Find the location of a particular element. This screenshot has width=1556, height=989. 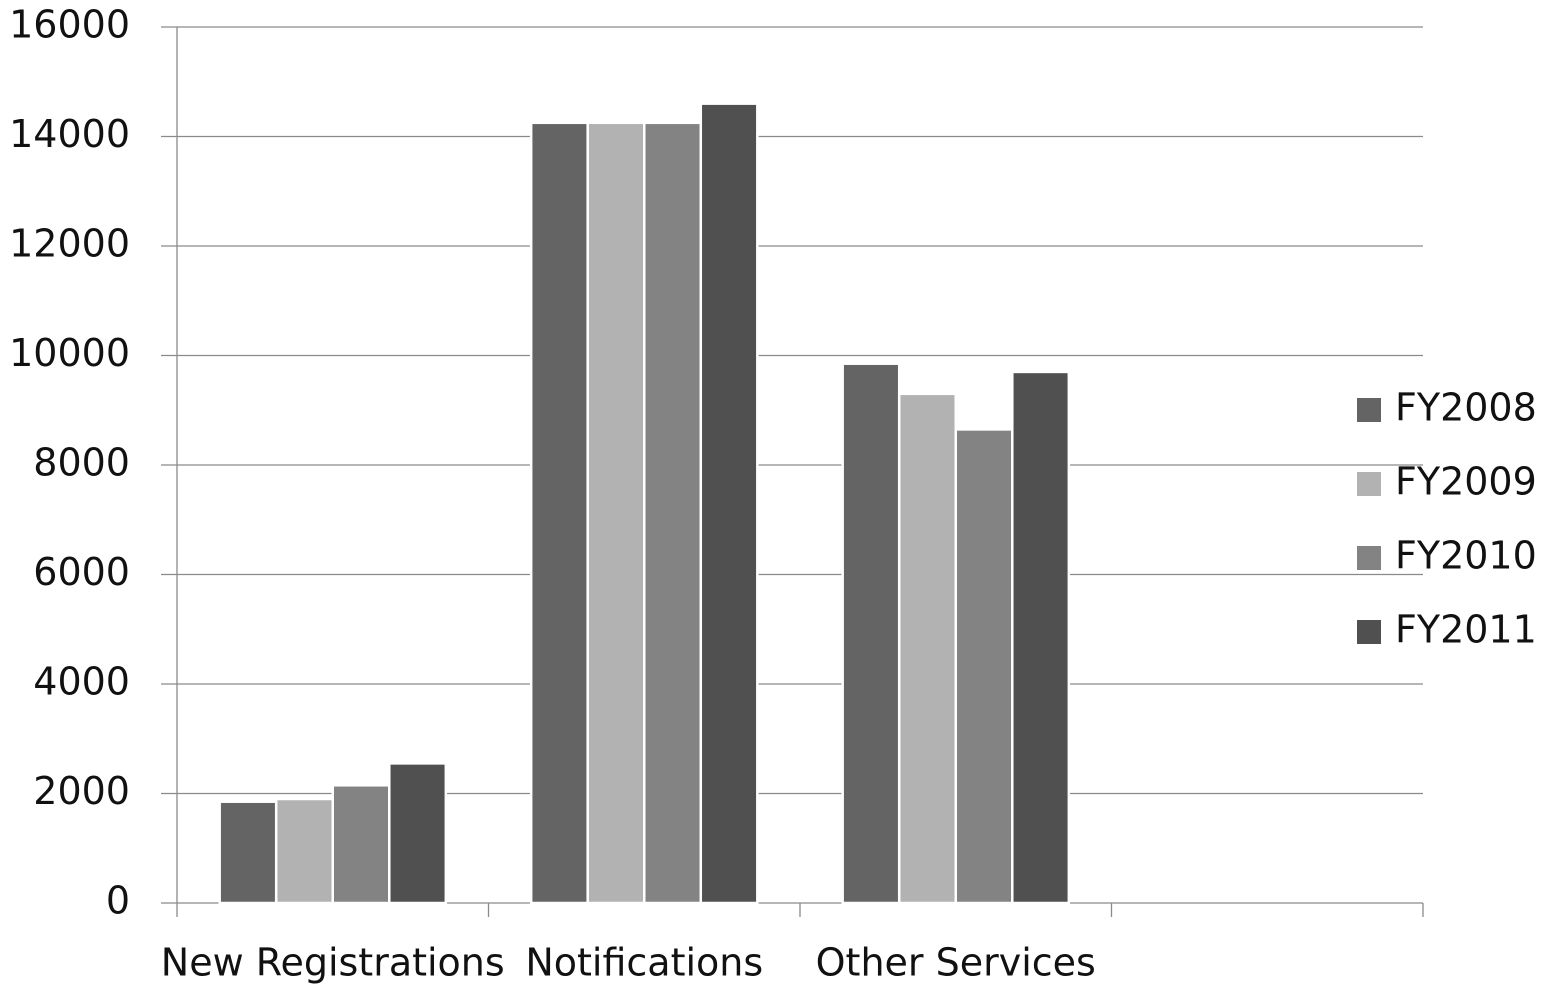

x-tick-label: Other Services is located at coordinates (956, 963).